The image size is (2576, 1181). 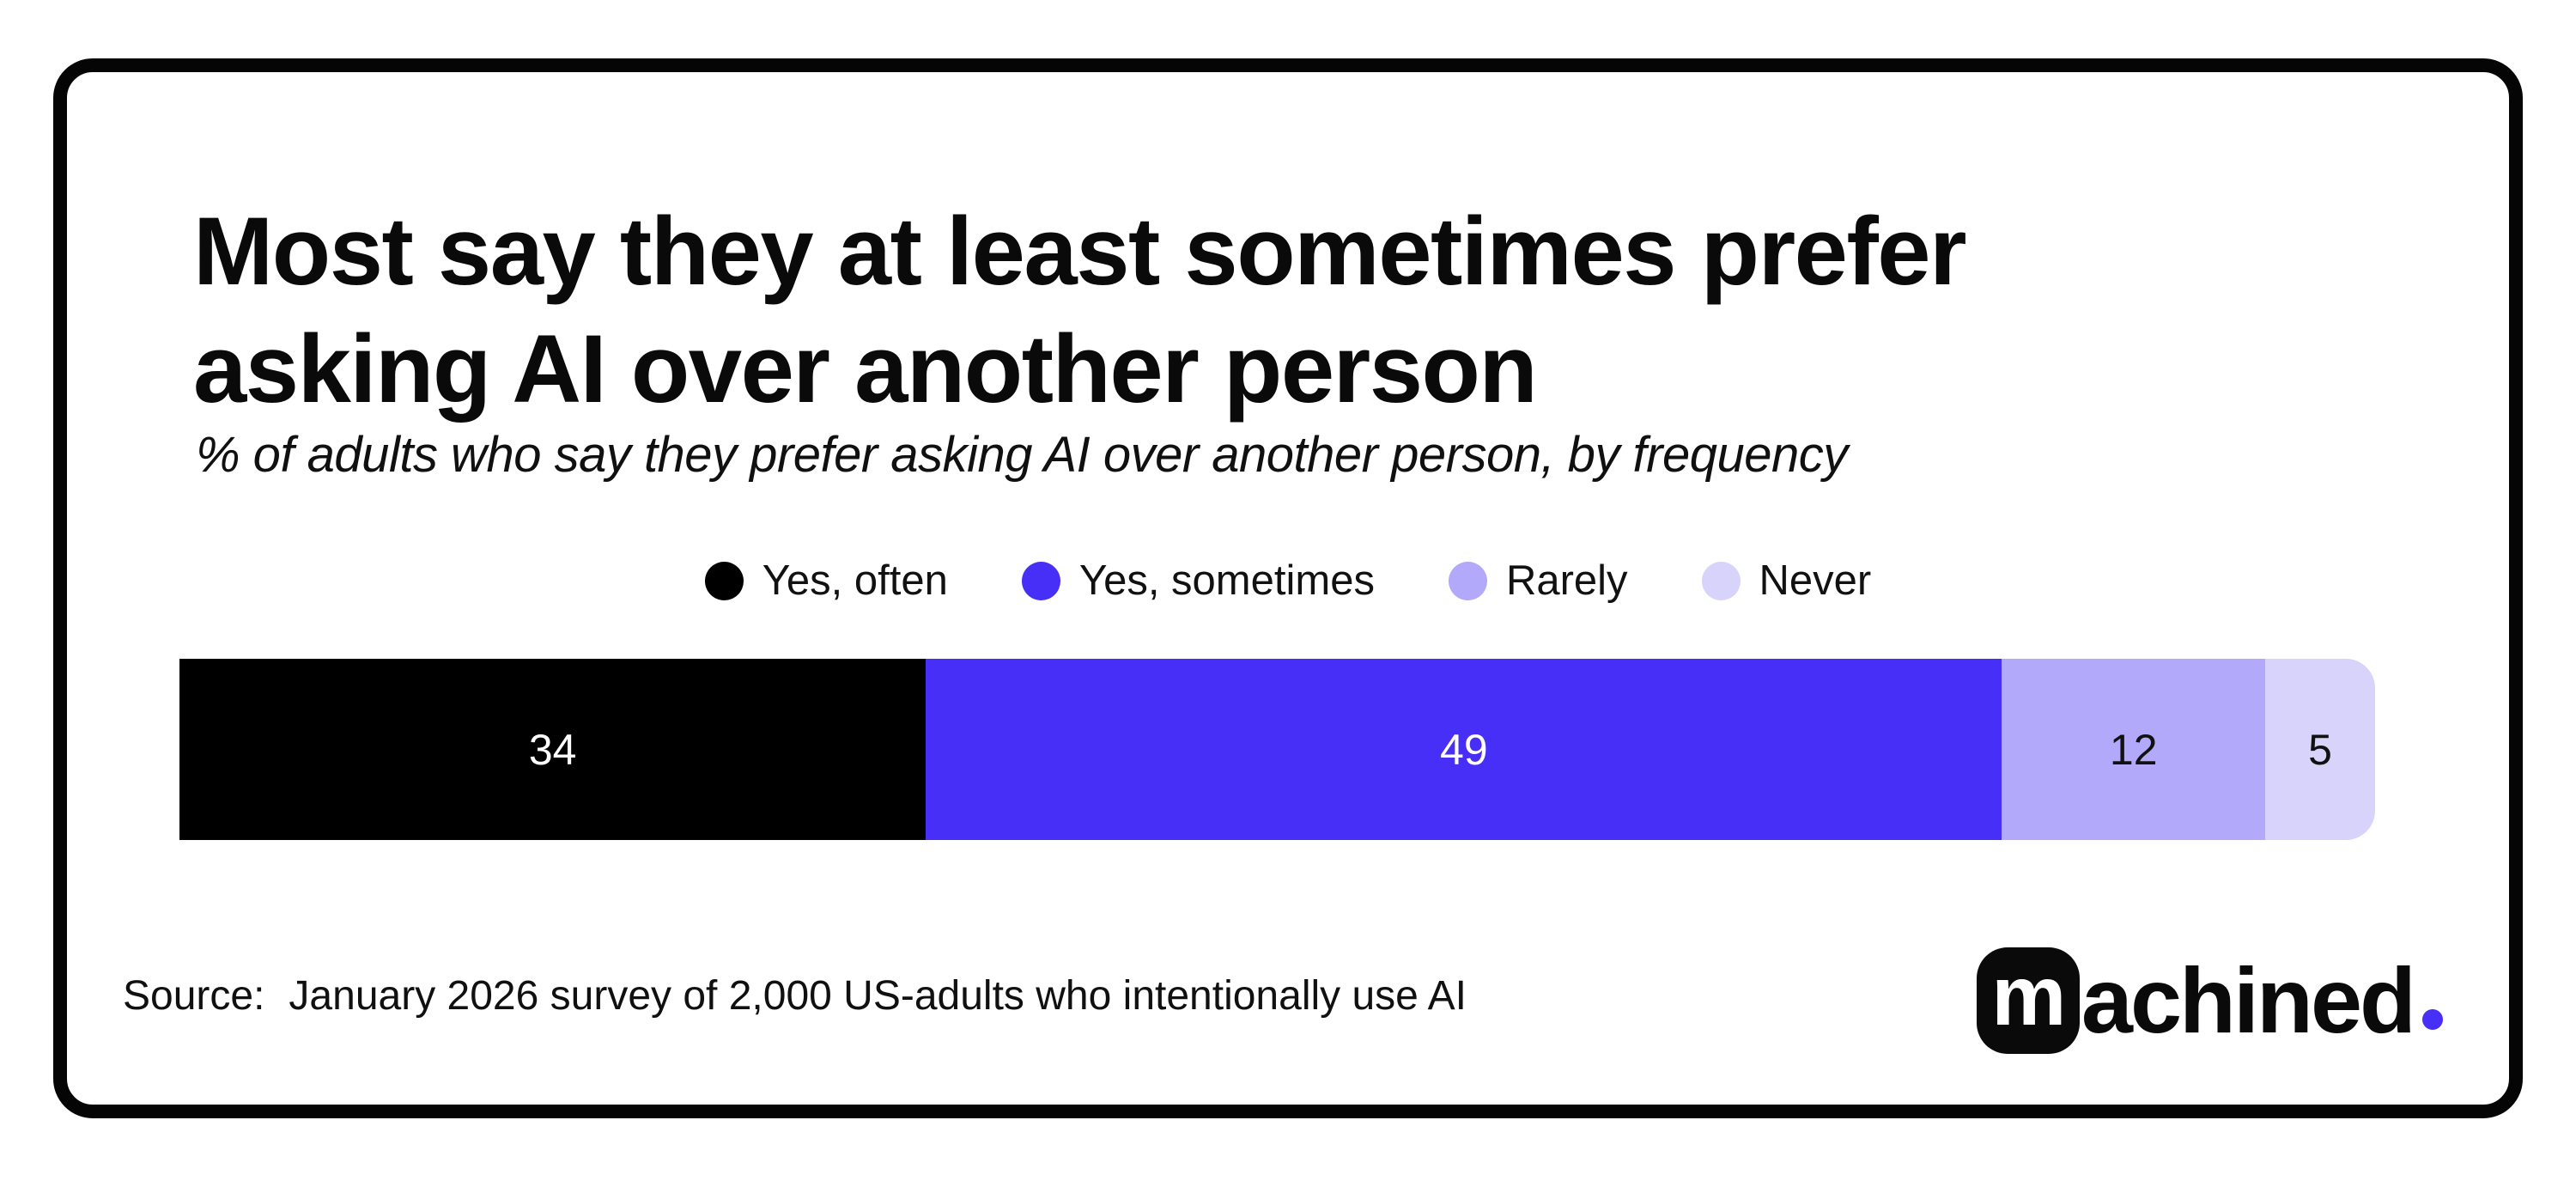 I want to click on legend-item: Yes, sometimes, so click(x=1198, y=581).